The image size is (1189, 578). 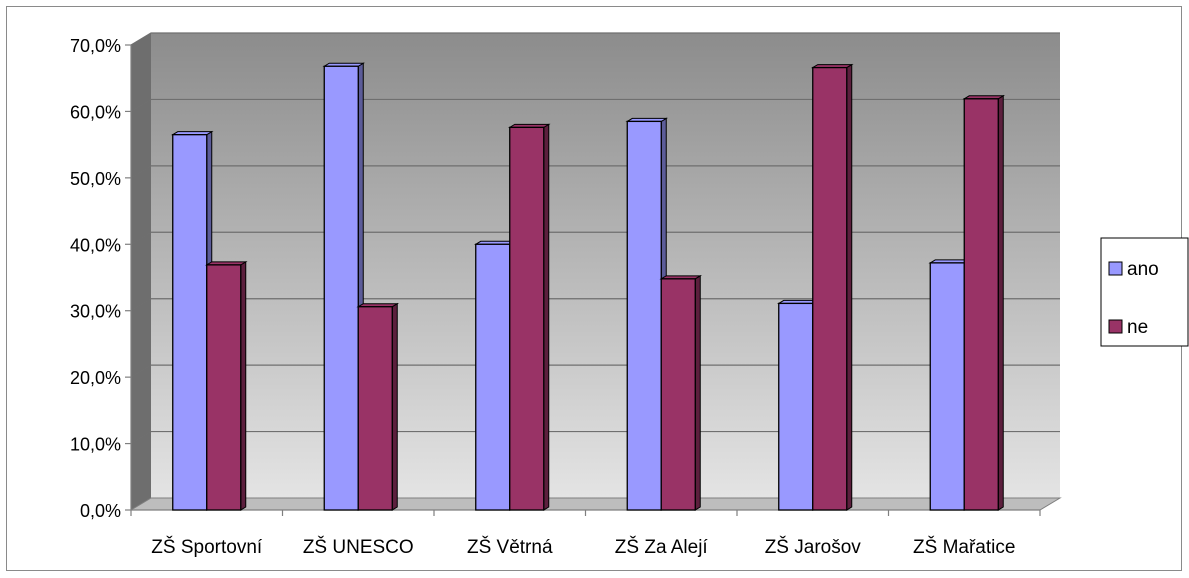 What do you see at coordinates (95, 312) in the screenshot?
I see `y-tick-label: 30,0%` at bounding box center [95, 312].